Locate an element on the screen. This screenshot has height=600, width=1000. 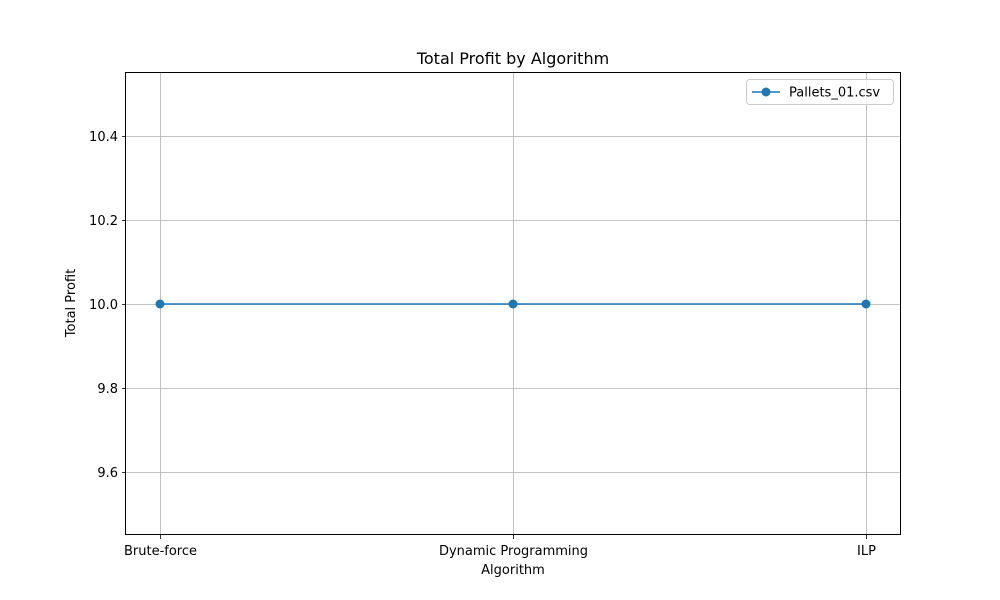
legend-marker-sample is located at coordinates (766, 92).